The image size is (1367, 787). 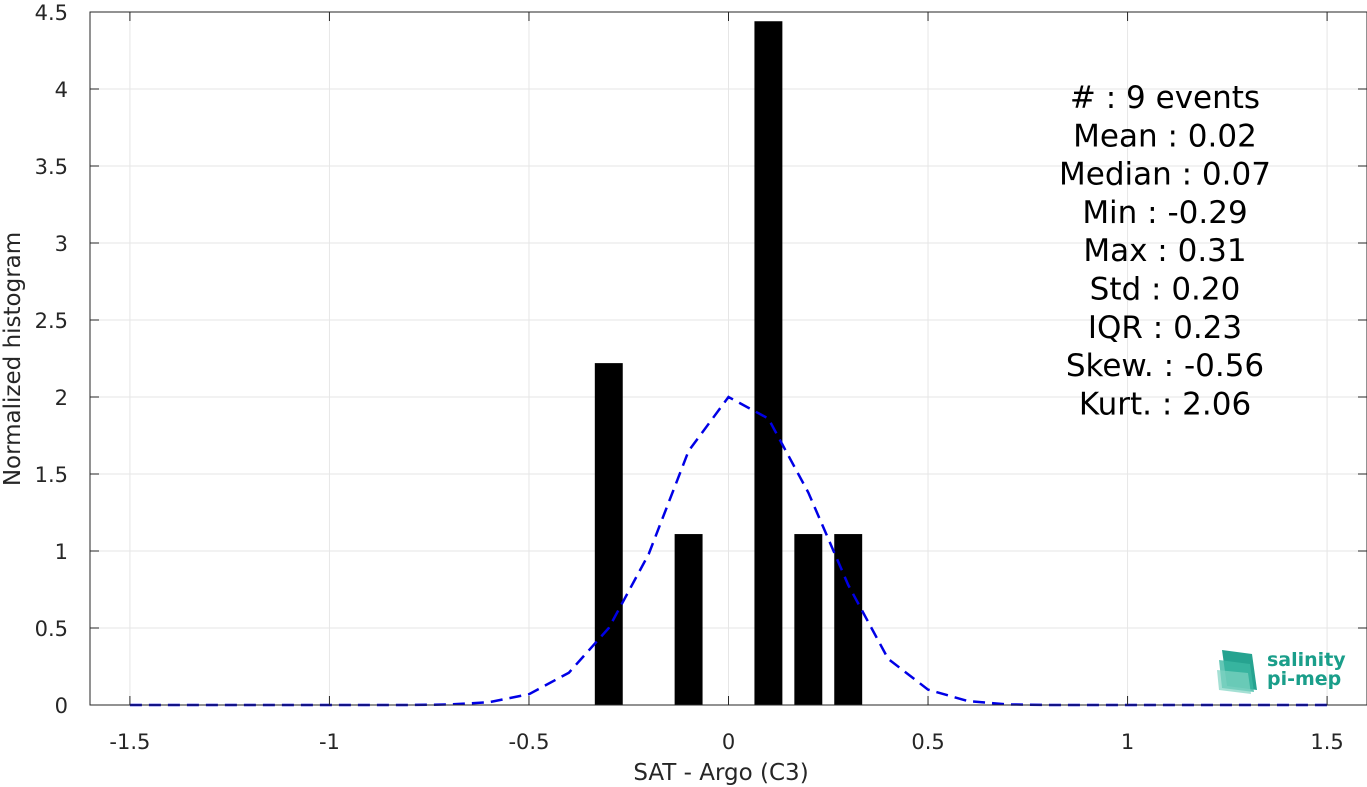 What do you see at coordinates (1304, 679) in the screenshot?
I see `logo-text-line2: pi-mep` at bounding box center [1304, 679].